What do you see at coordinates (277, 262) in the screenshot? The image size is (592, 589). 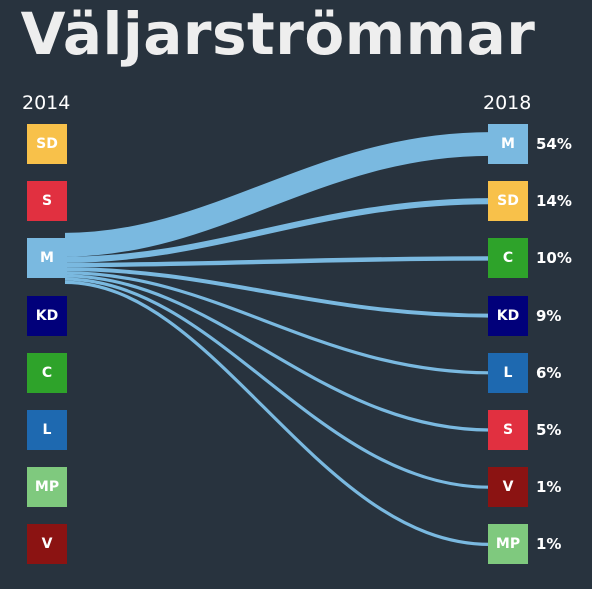 I see `flow-m-to-c` at bounding box center [277, 262].